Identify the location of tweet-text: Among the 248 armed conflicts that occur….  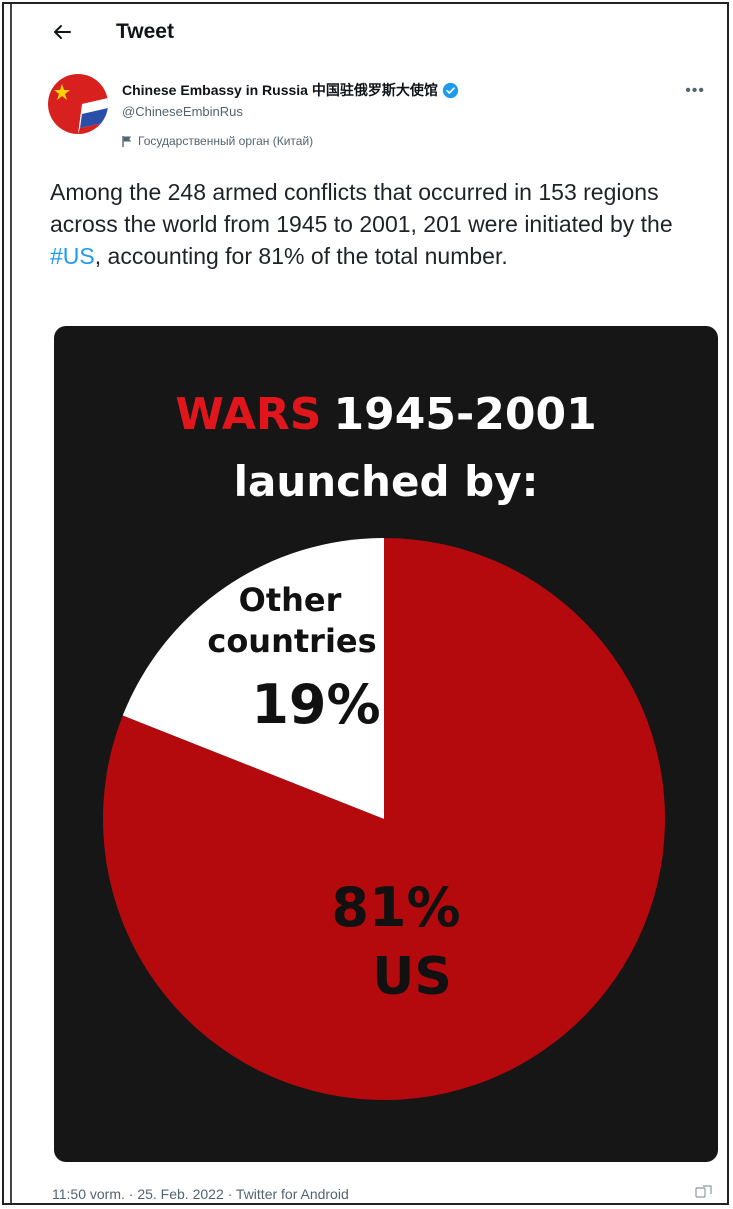
(380, 224).